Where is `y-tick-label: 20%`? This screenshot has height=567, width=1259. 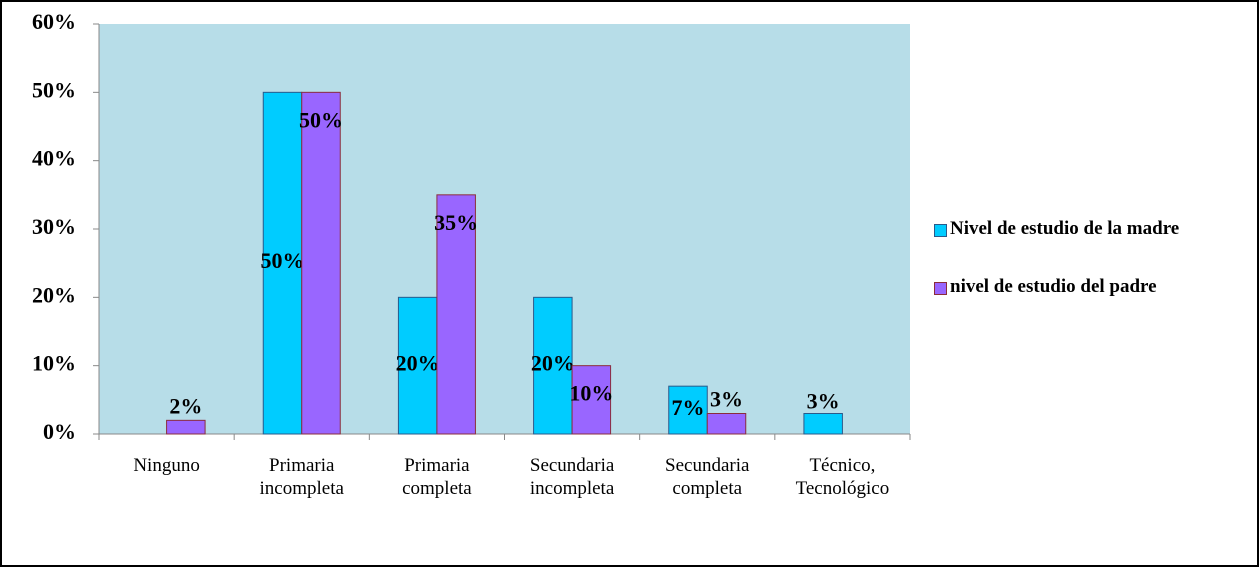
y-tick-label: 20% is located at coordinates (54, 294).